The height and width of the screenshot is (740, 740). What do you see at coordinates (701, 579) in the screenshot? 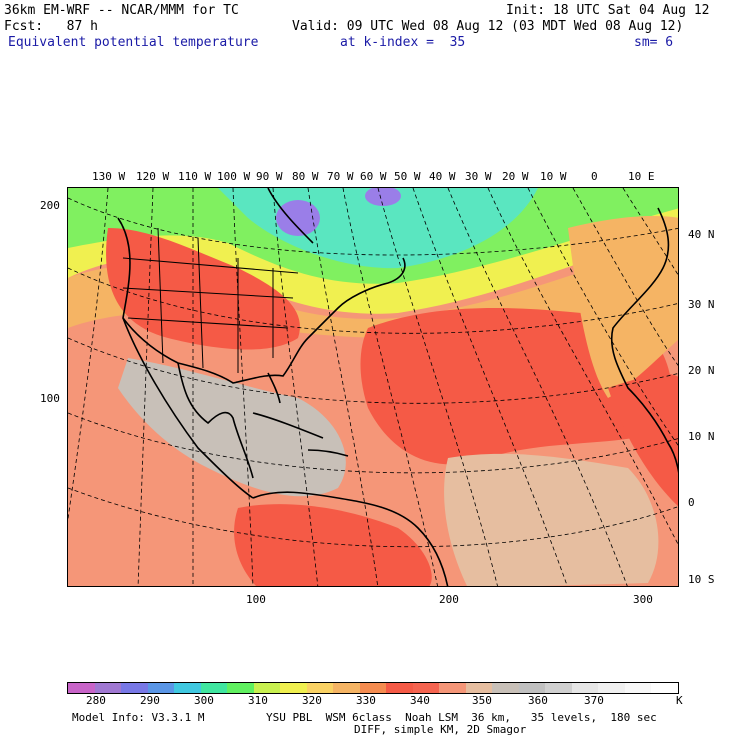
I see `lat-label: 10 S` at bounding box center [701, 579].